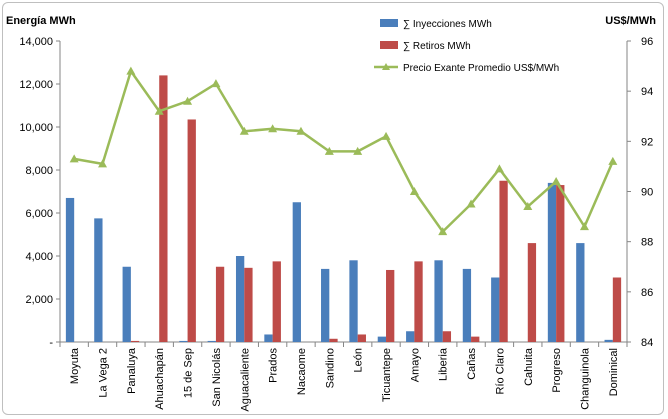 Image resolution: width=668 pixels, height=419 pixels. What do you see at coordinates (500, 371) in the screenshot?
I see `x-category-label: Río Claro` at bounding box center [500, 371].